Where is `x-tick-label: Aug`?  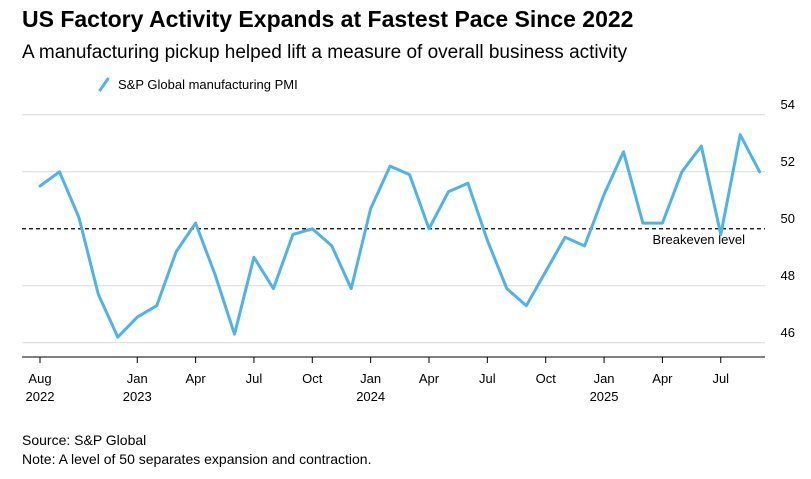
x-tick-label: Aug is located at coordinates (39, 378).